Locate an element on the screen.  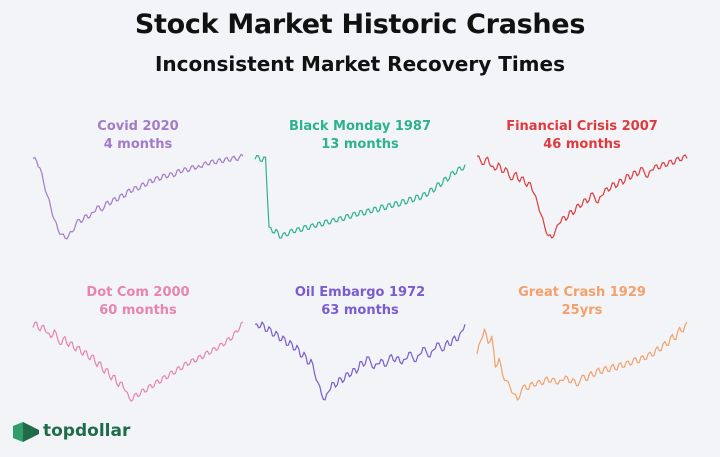
great-crash-1929-line-chart is located at coordinates (582, 361).